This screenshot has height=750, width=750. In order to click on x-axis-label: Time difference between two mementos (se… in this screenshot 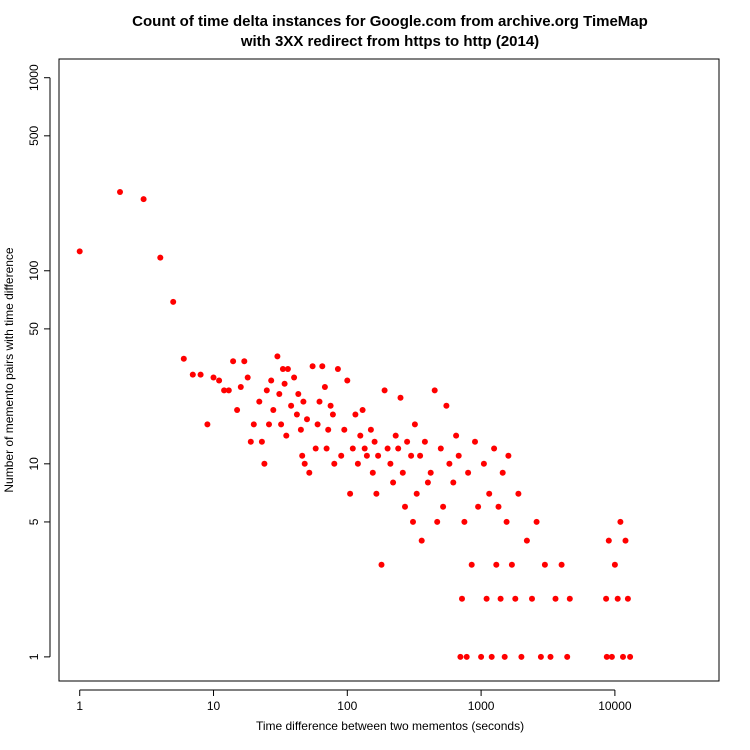, I will do `click(390, 726)`.